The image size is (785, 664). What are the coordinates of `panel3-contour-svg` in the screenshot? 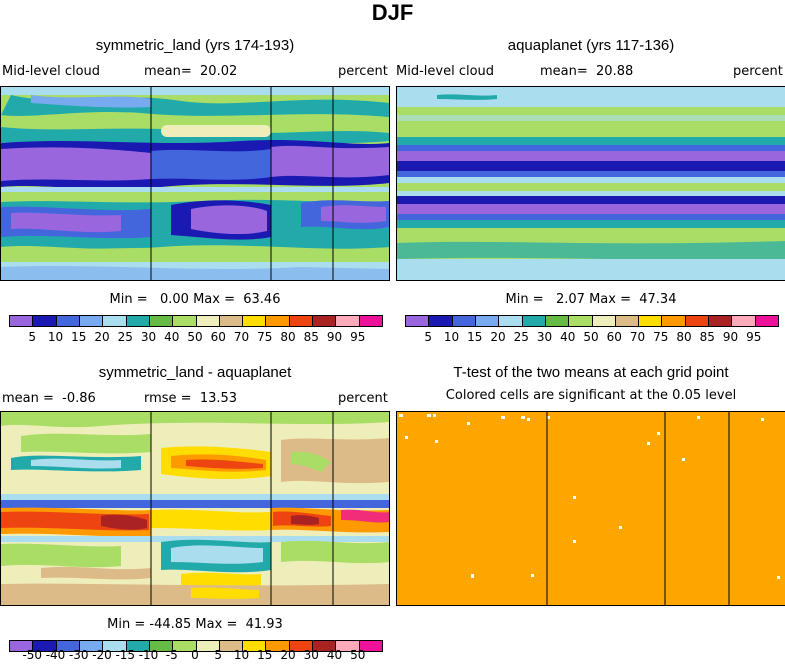 It's located at (195, 508).